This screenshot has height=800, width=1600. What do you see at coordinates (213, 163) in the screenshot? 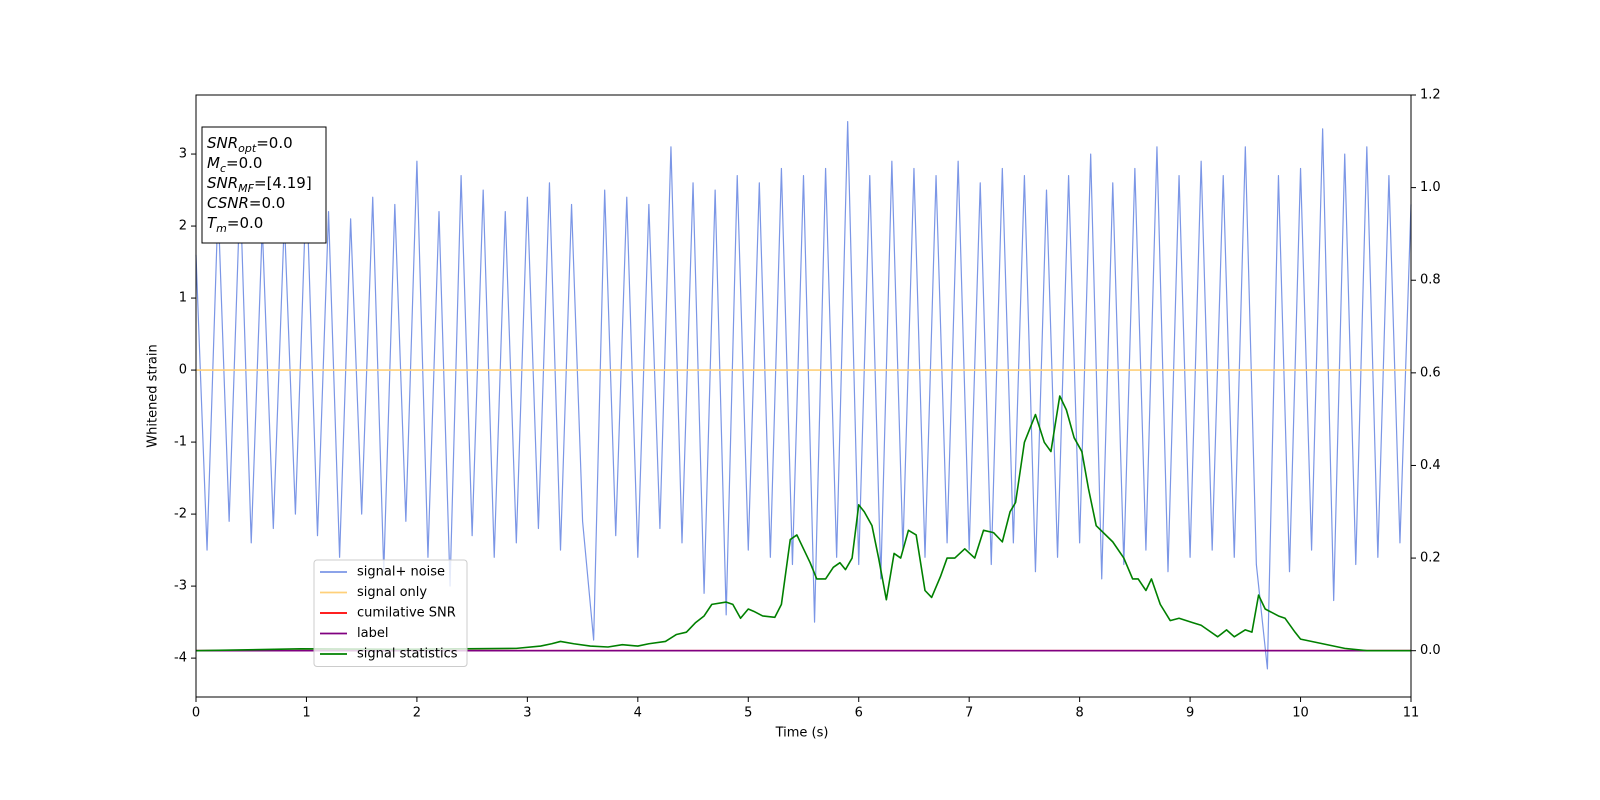
I see `annotation-symbol: M` at bounding box center [213, 163].